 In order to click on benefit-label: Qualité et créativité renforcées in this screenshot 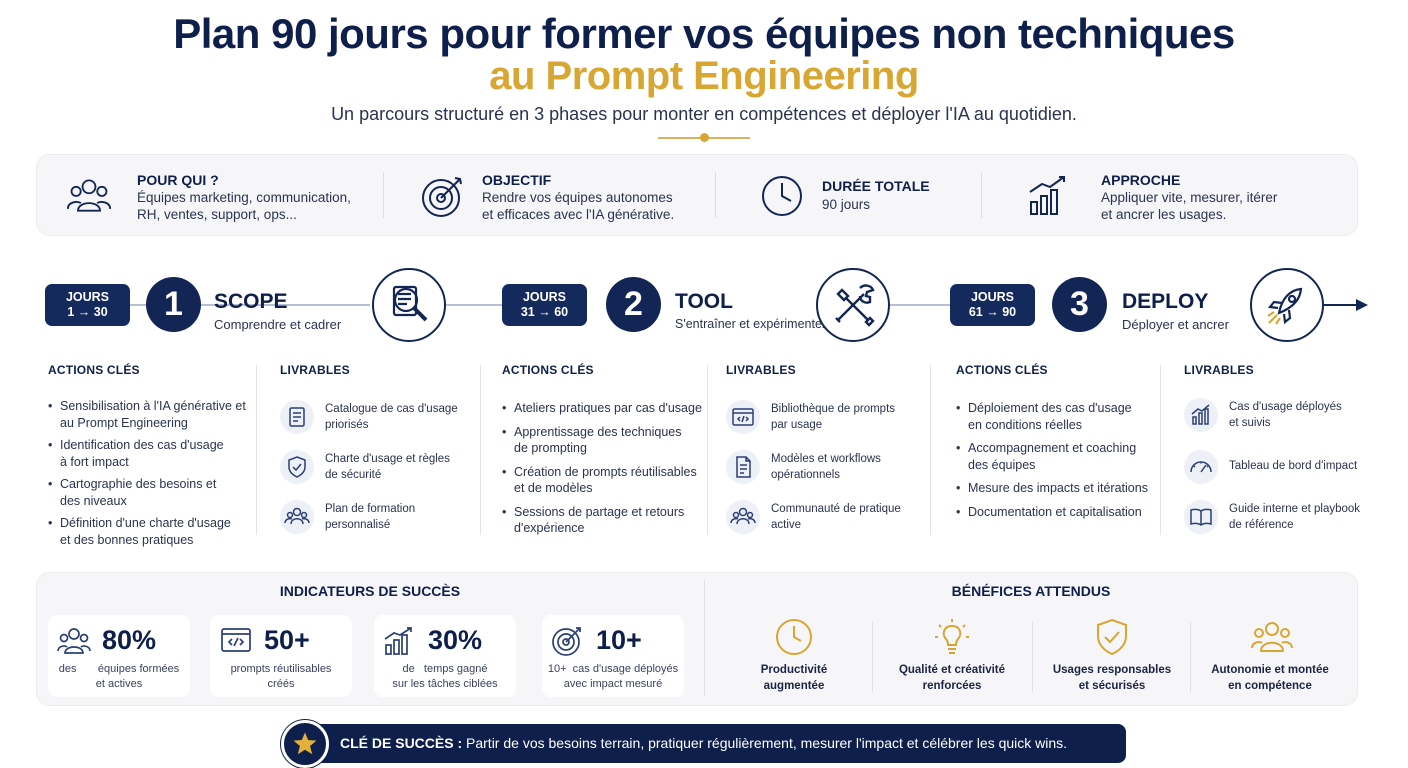, I will do `click(952, 678)`.